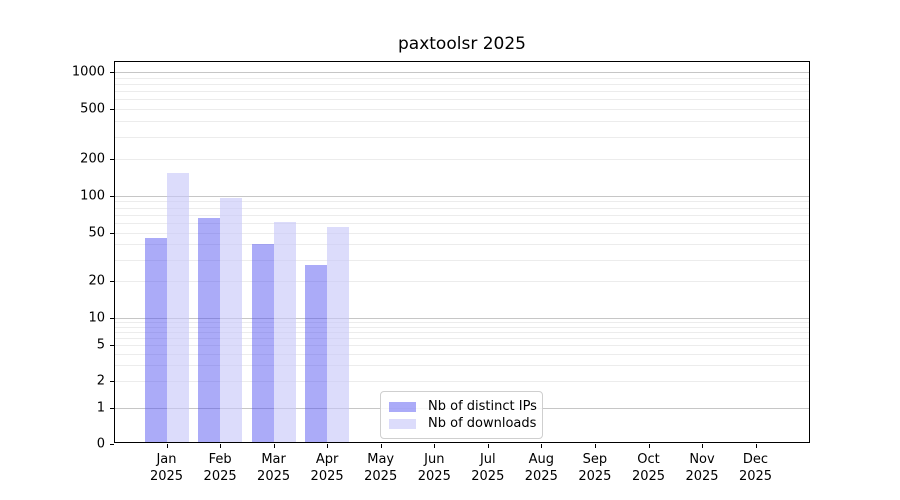 This screenshot has width=900, height=500. What do you see at coordinates (327, 459) in the screenshot?
I see `x-tick-month: Apr` at bounding box center [327, 459].